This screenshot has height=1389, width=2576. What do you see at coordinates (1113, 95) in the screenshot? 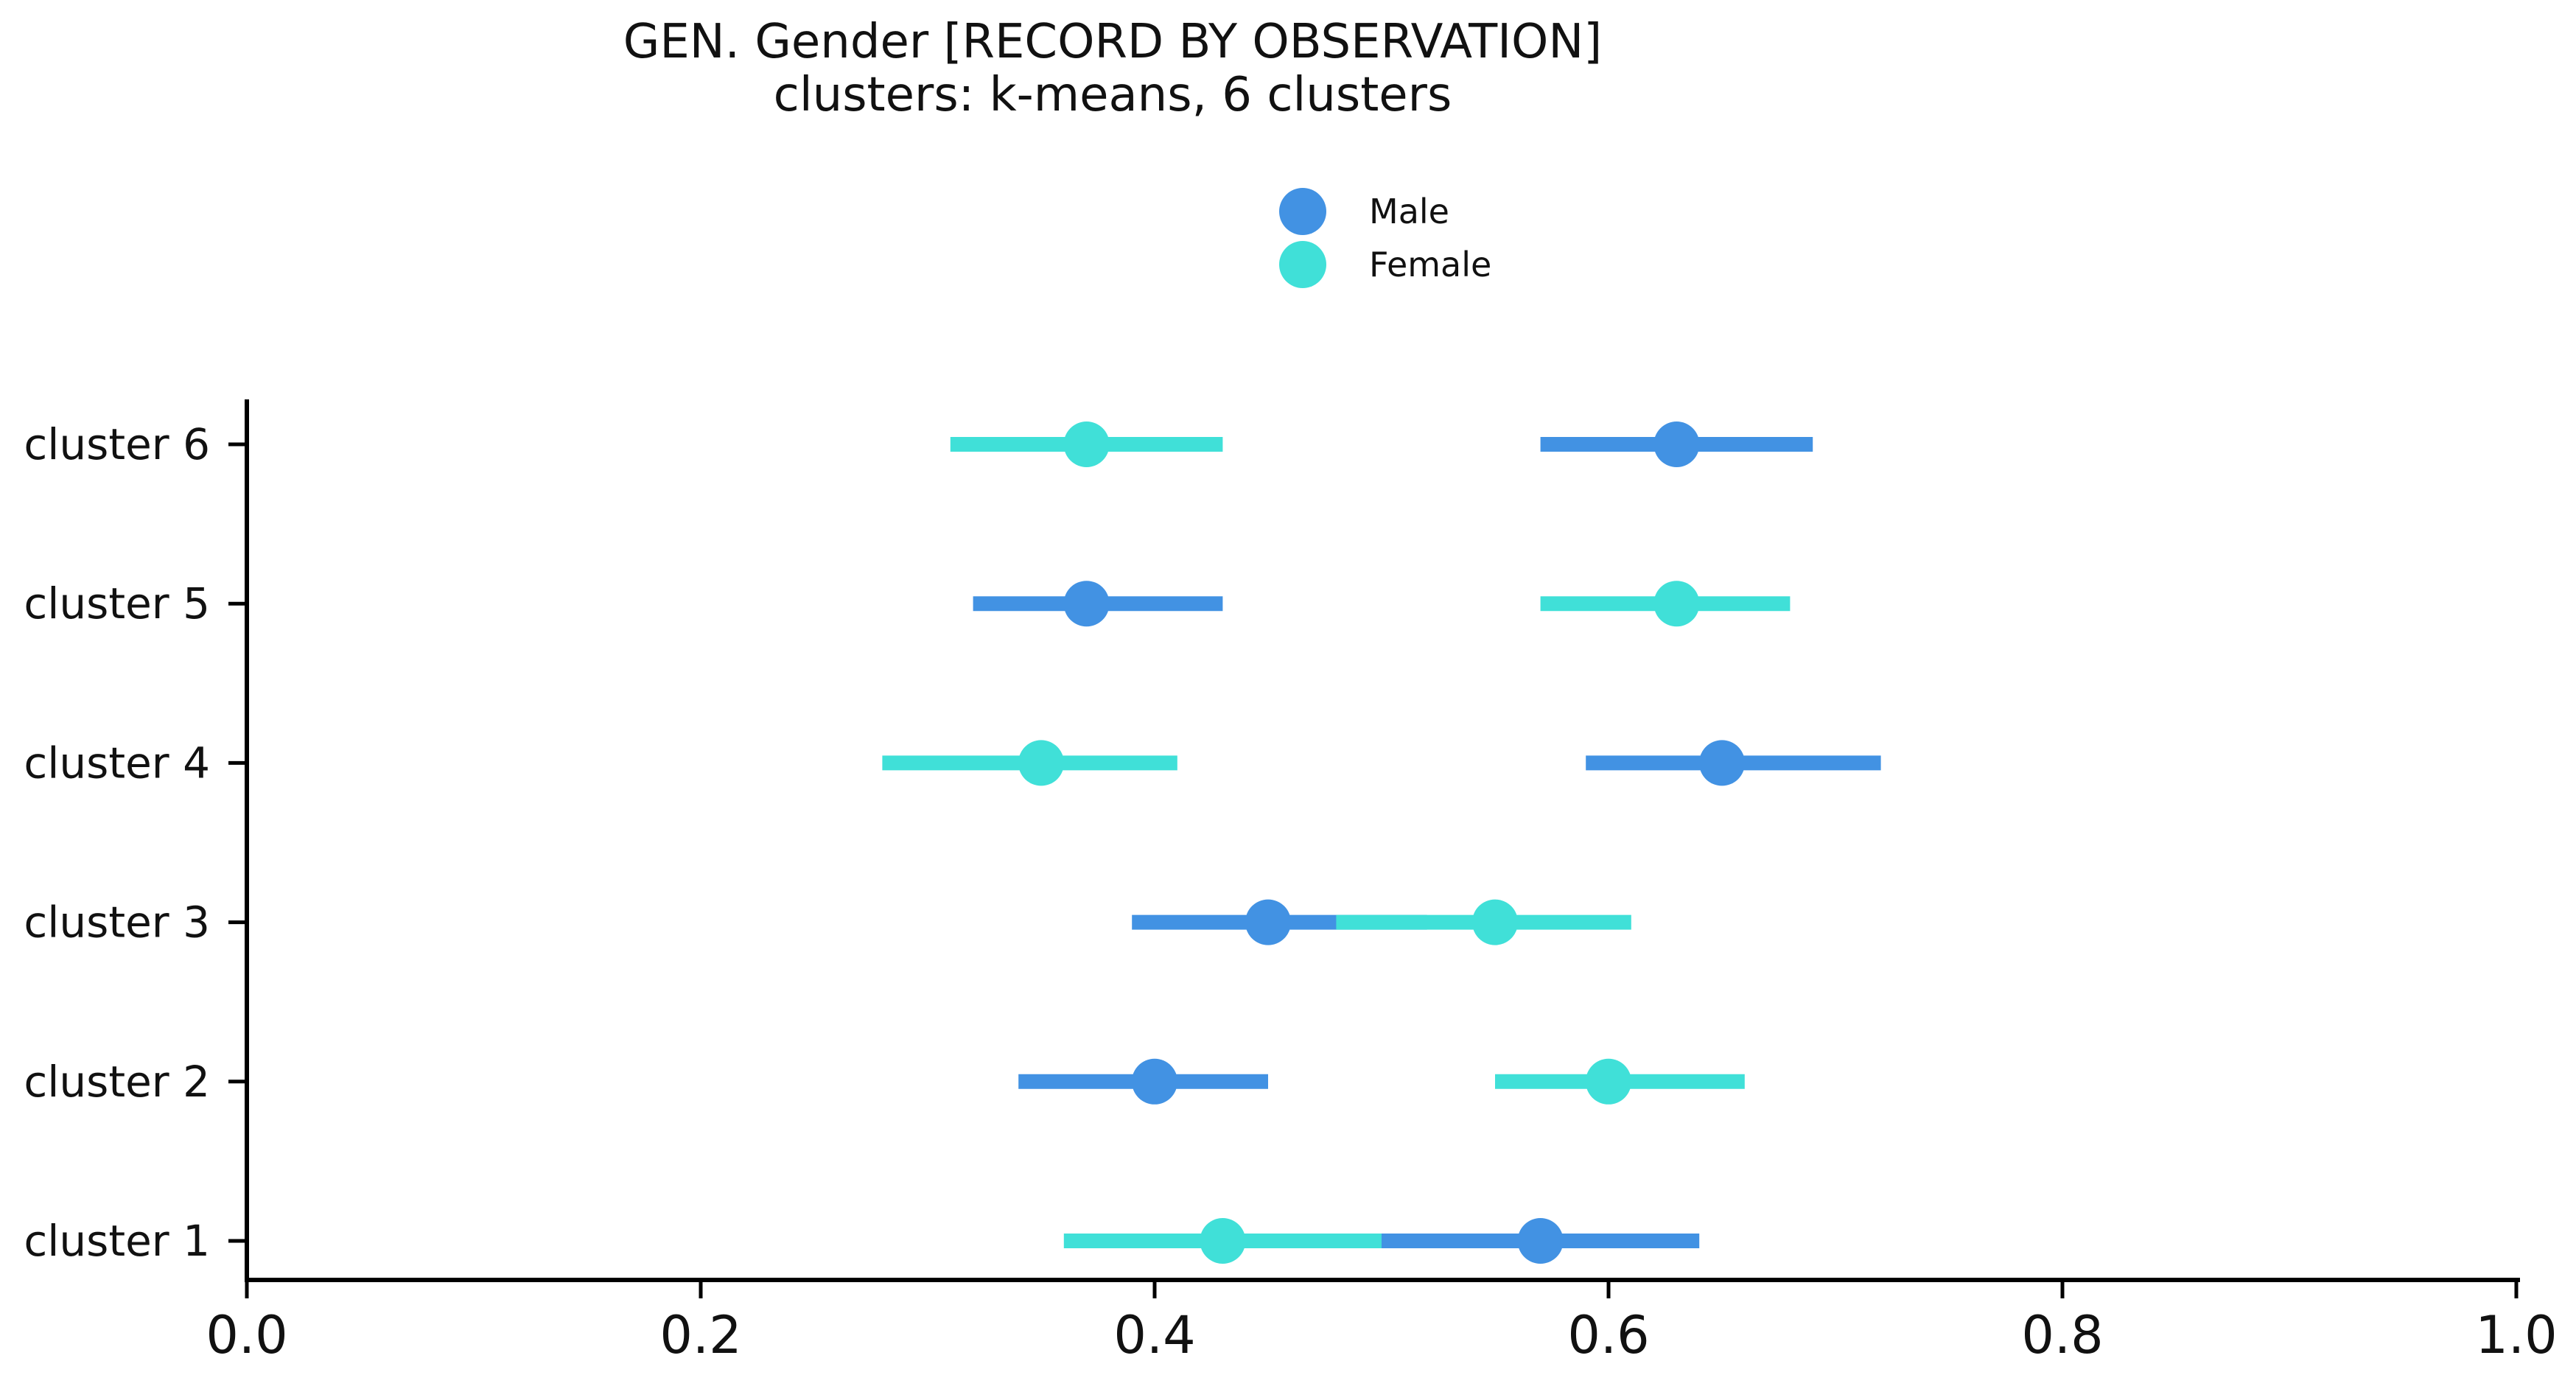
I see `chart-subtitle: clusters: k-means, 6 clusters` at bounding box center [1113, 95].